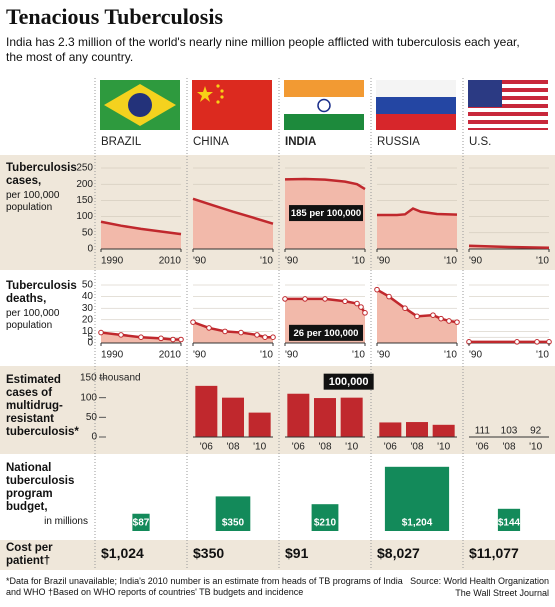 Image resolution: width=555 pixels, height=607 pixels. I want to click on y-tick-label: 50, so click(88, 285).